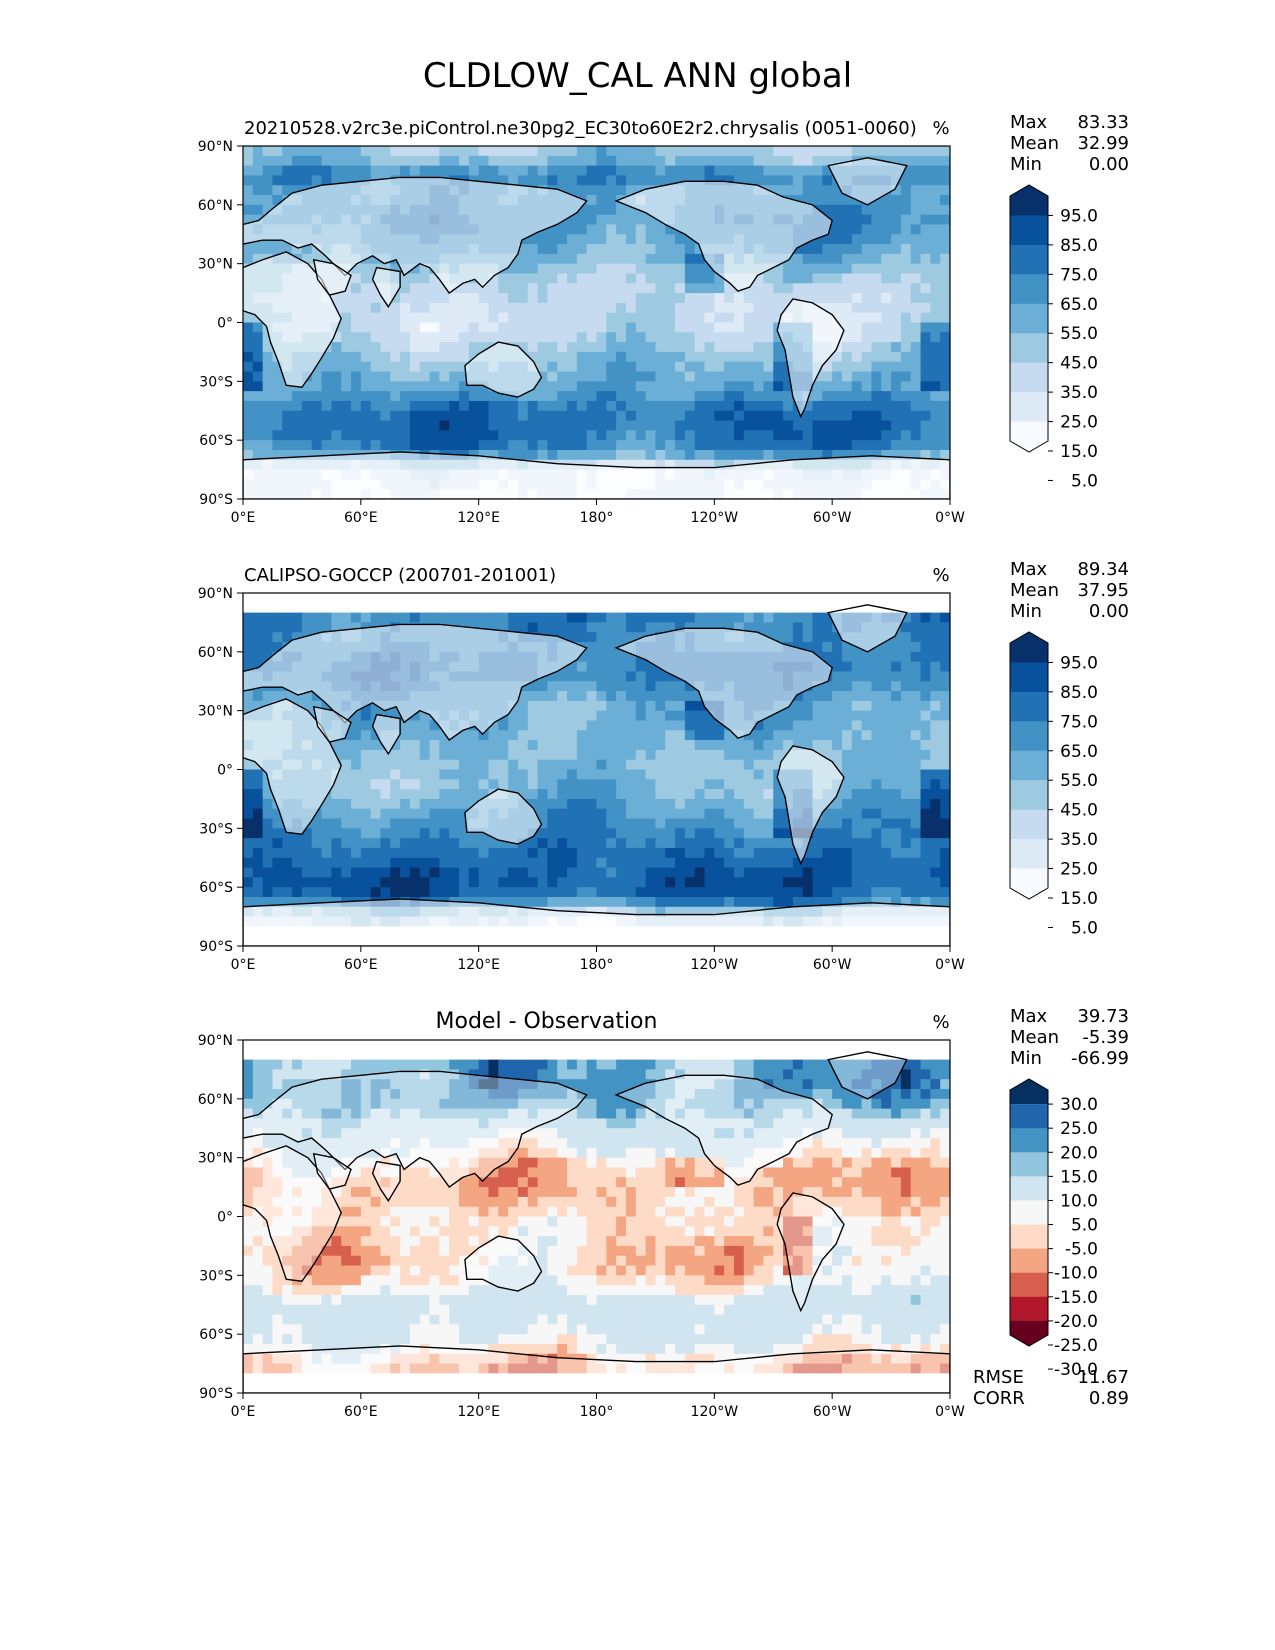 This screenshot has height=1650, width=1275. I want to click on colorbar-label: 35.0, so click(1079, 393).